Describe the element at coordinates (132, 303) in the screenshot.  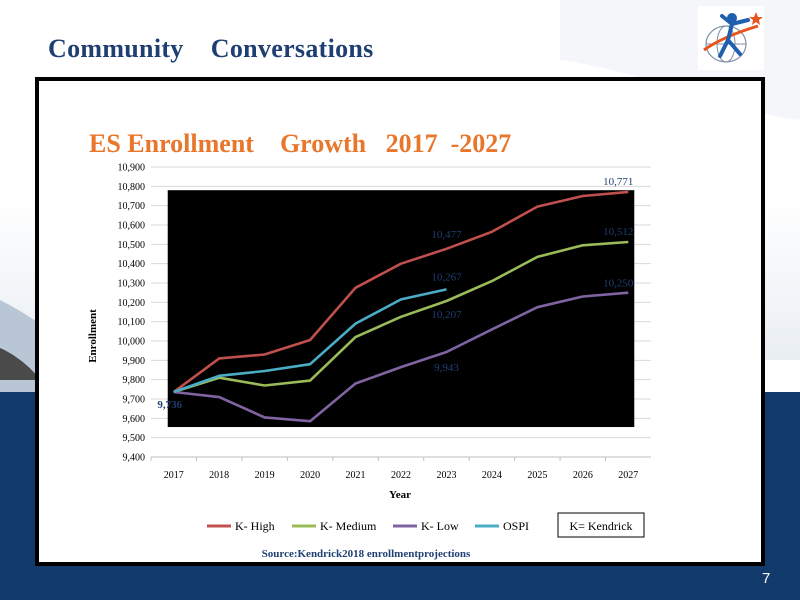
I see `y-tick-label: 10,200` at that location.